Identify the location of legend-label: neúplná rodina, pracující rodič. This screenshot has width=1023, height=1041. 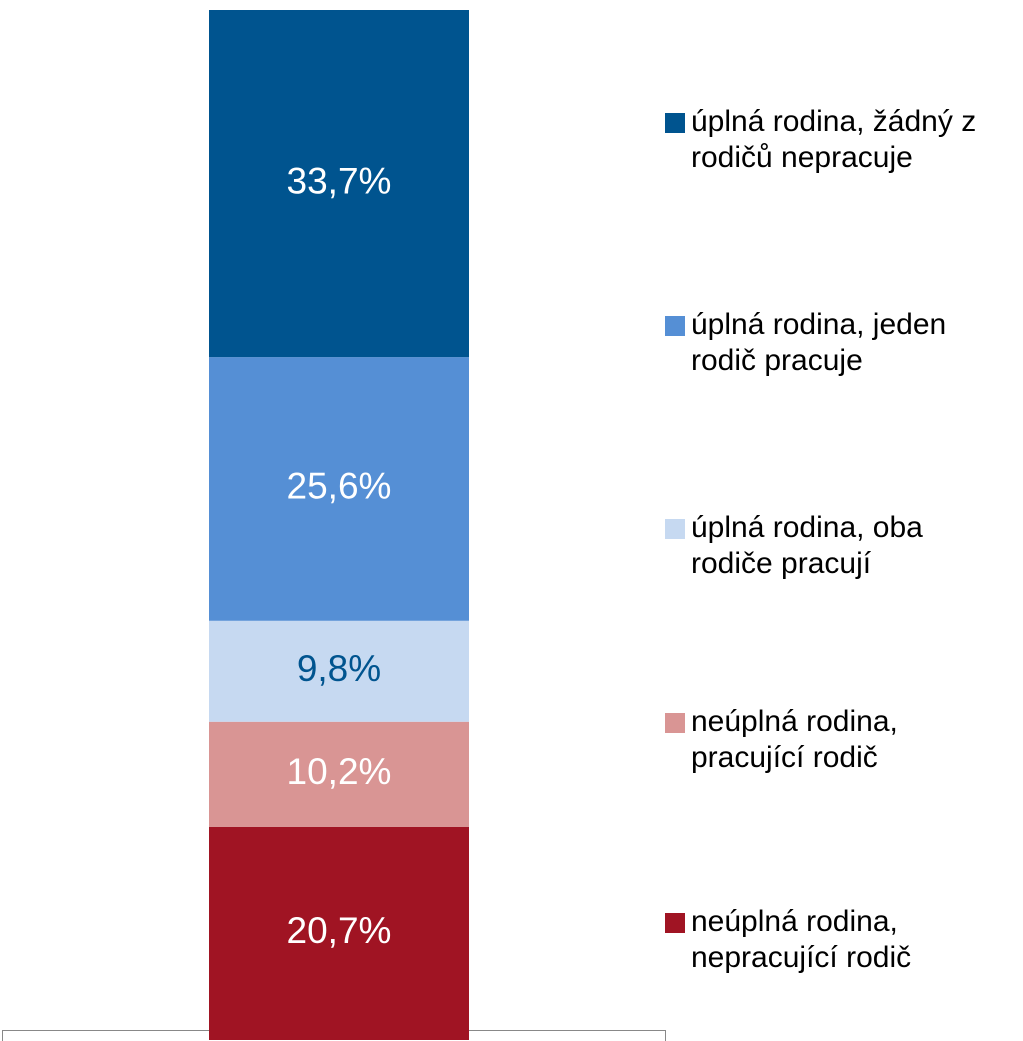
(794, 739).